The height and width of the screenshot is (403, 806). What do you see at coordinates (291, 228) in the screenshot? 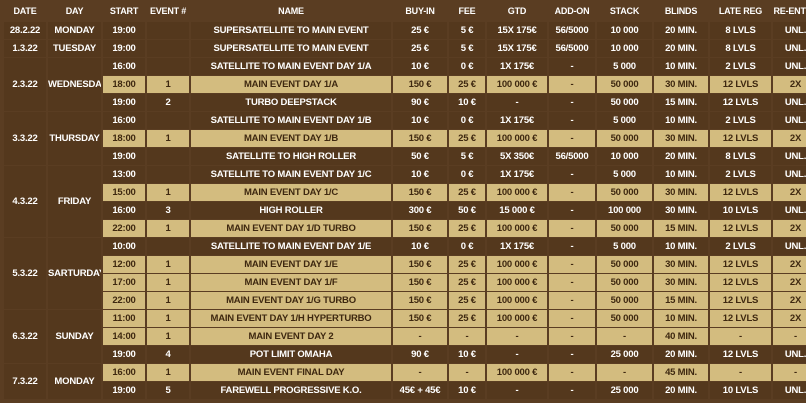
I see `name-cell: MAIN EVENT DAY 1/D TURBO` at bounding box center [291, 228].